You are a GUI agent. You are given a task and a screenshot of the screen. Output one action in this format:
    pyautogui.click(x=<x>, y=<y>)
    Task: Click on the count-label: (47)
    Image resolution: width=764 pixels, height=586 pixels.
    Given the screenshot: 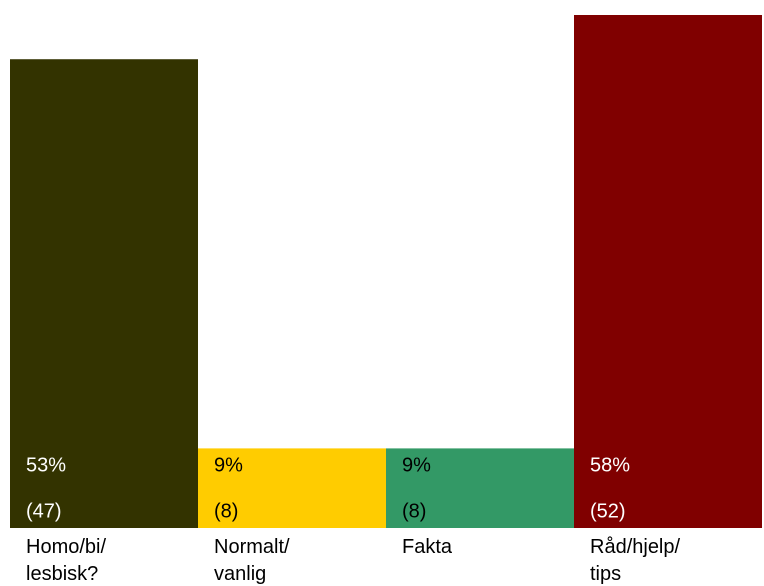 What is the action you would take?
    pyautogui.click(x=44, y=511)
    